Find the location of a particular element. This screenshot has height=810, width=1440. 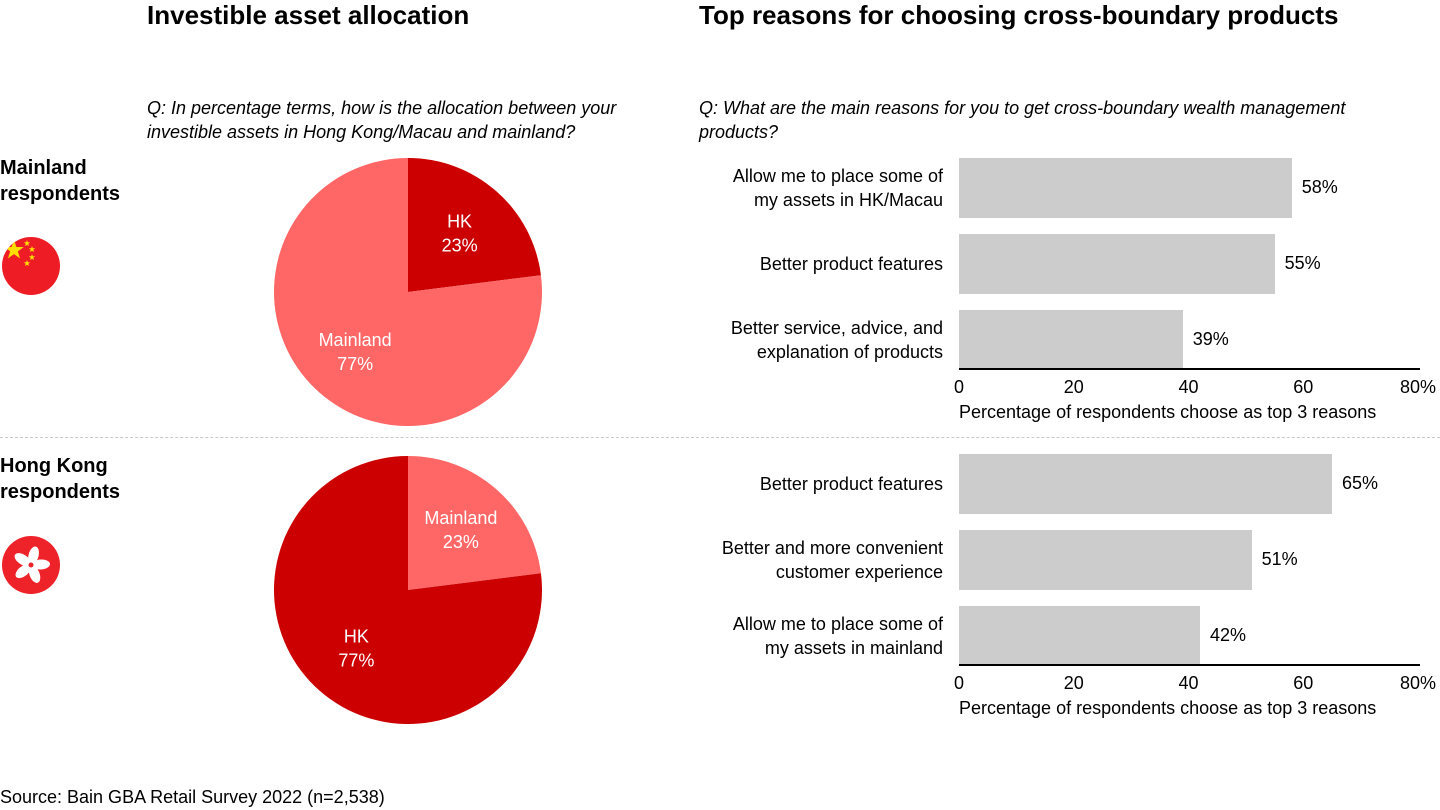

hongkong-label-line1: Hong Kong is located at coordinates (54, 466).